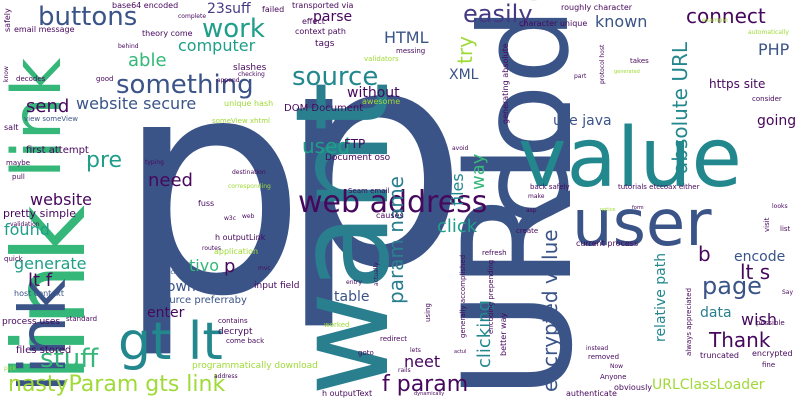 Image resolution: width=800 pixels, height=400 pixels. What do you see at coordinates (755, 272) in the screenshot?
I see `word-lt-s: lt s` at bounding box center [755, 272].